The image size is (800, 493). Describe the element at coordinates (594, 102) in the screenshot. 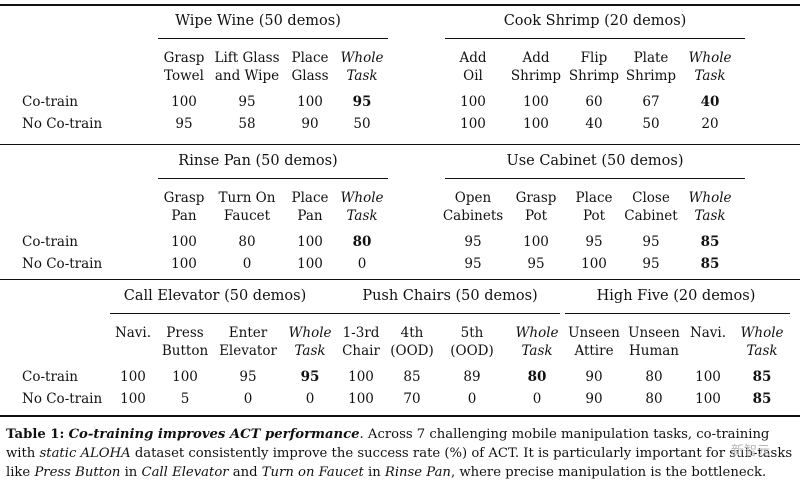

I see `cell-co-train: 60` at that location.